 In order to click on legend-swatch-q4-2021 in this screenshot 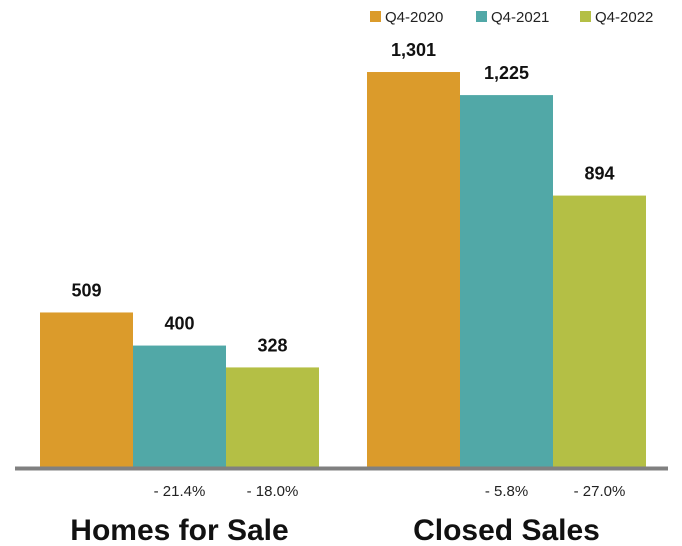, I will do `click(481, 16)`.